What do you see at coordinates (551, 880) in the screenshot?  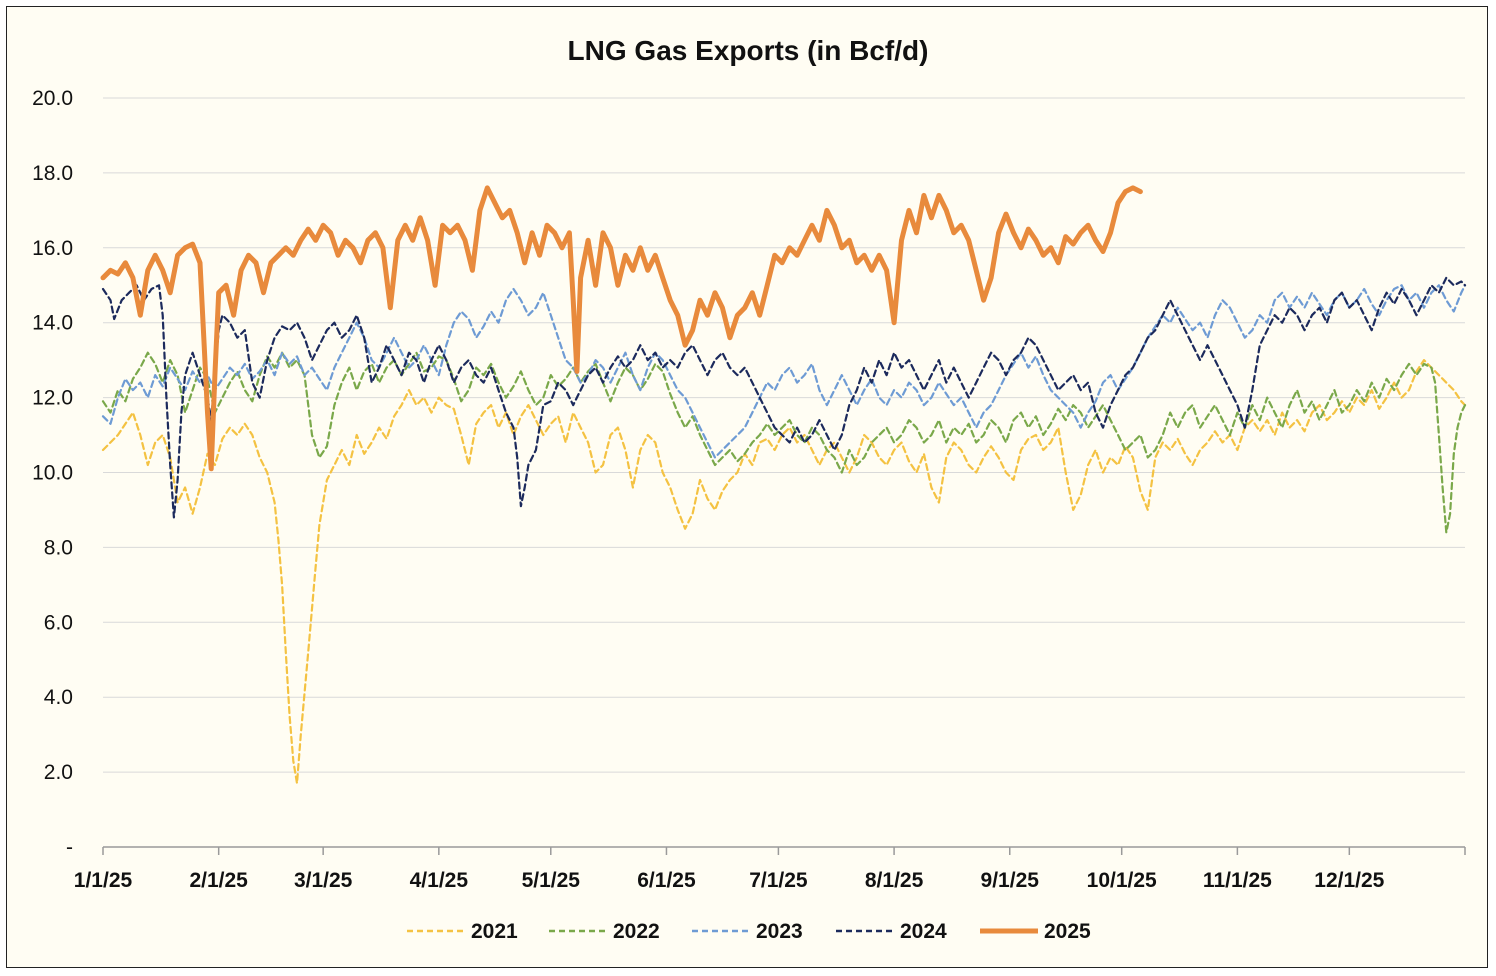 I see `x-tick-label: 5/1/25` at bounding box center [551, 880].